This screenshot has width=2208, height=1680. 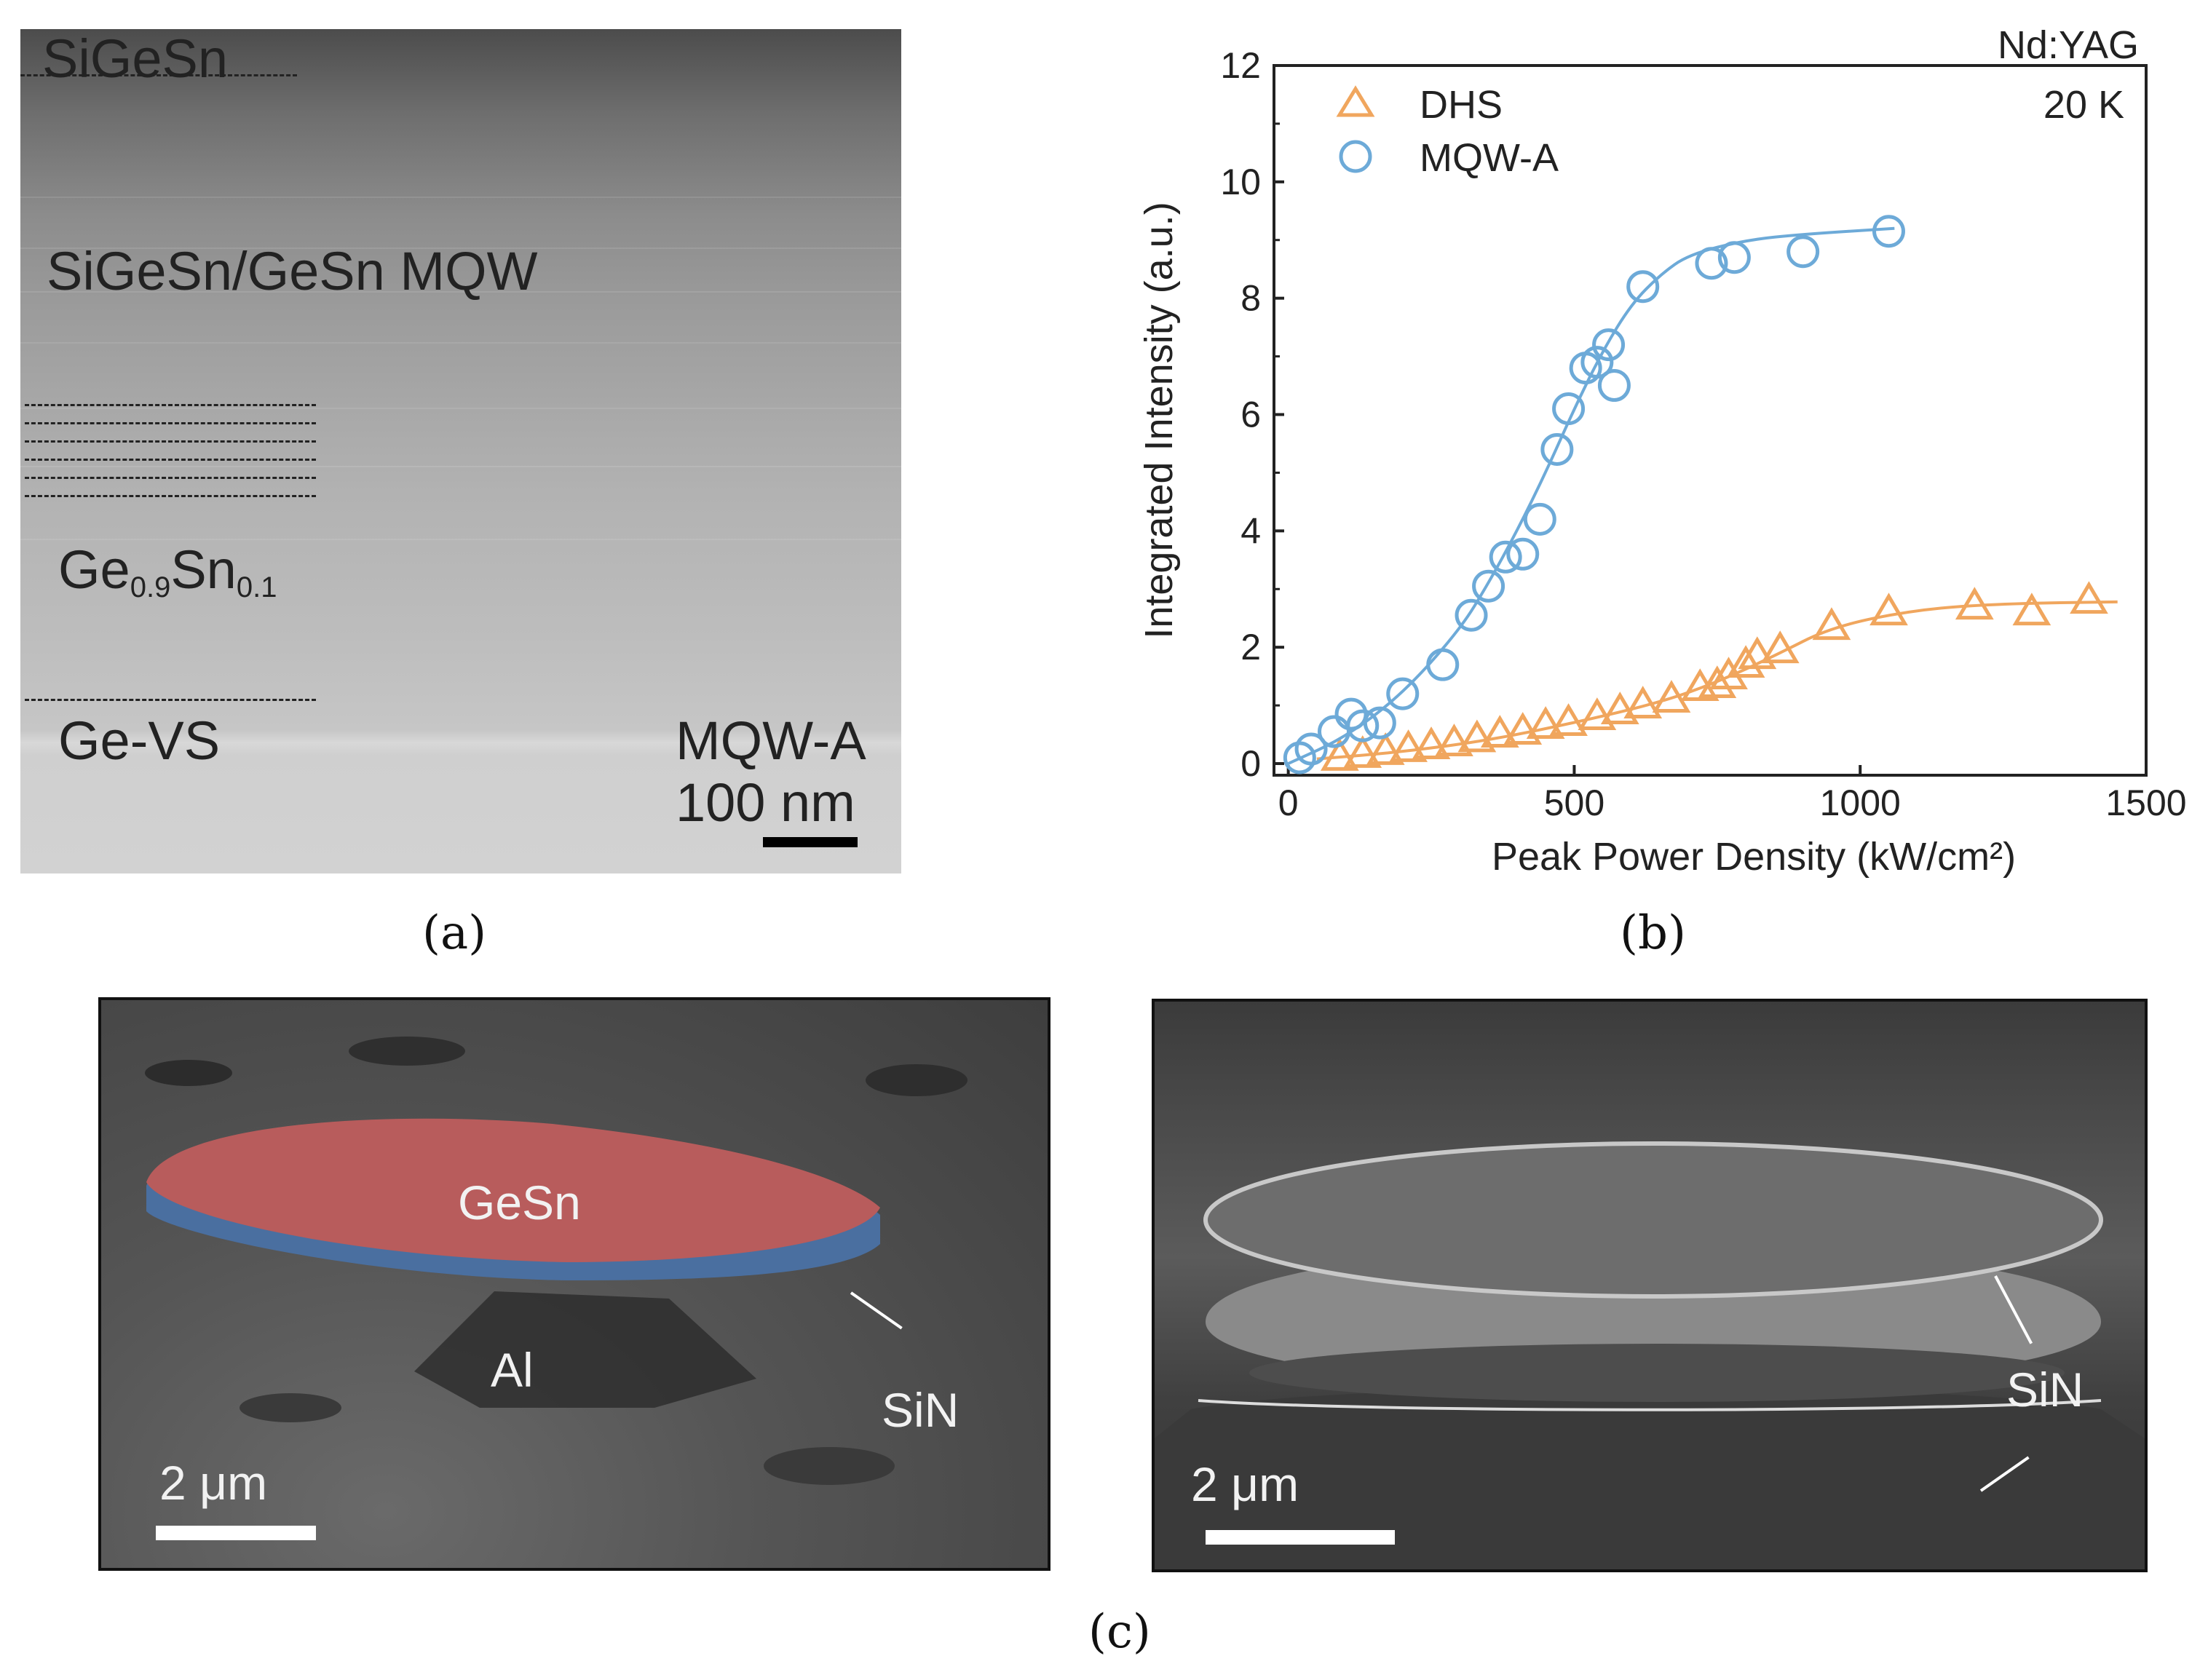 I want to click on x-tick-label: 1500, so click(x=2145, y=802).